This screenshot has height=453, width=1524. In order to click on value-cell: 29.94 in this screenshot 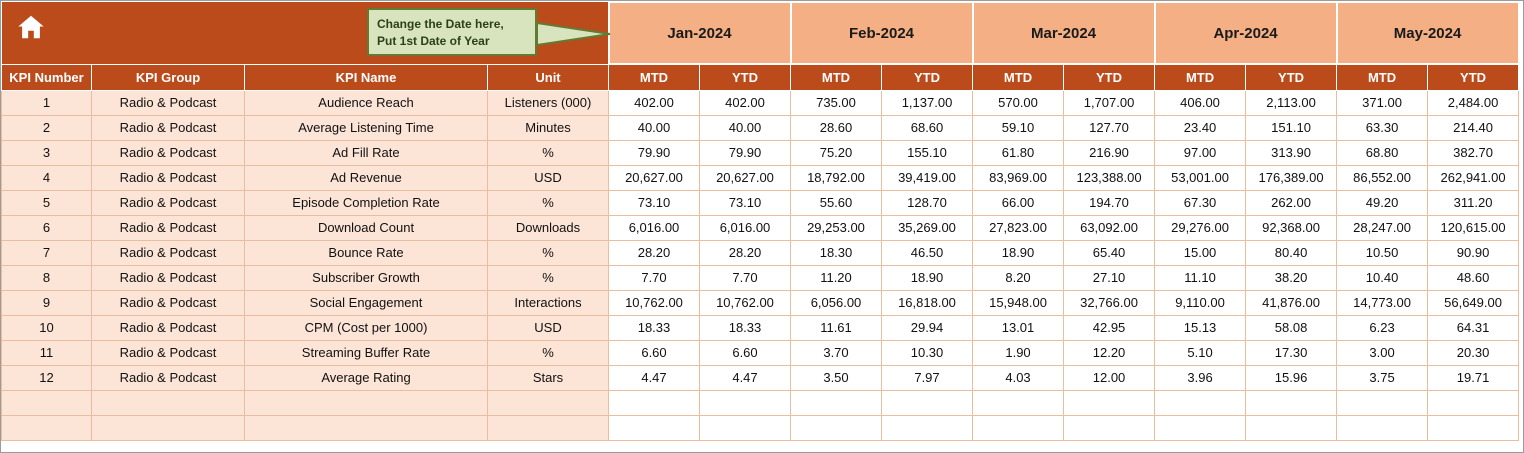, I will do `click(927, 327)`.